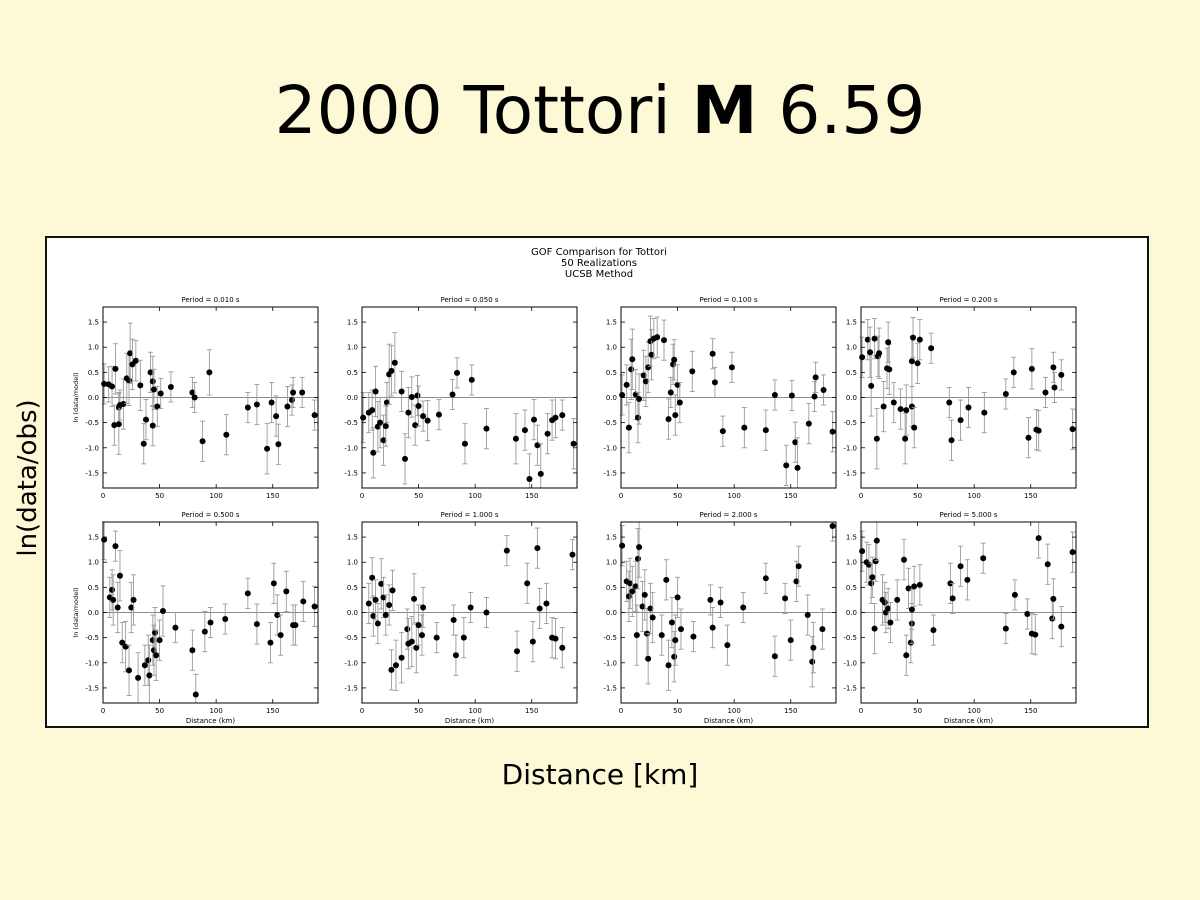 The image size is (1200, 900). Describe the element at coordinates (841, 110) in the screenshot. I see `title-magnitude-value: 6.59` at that location.